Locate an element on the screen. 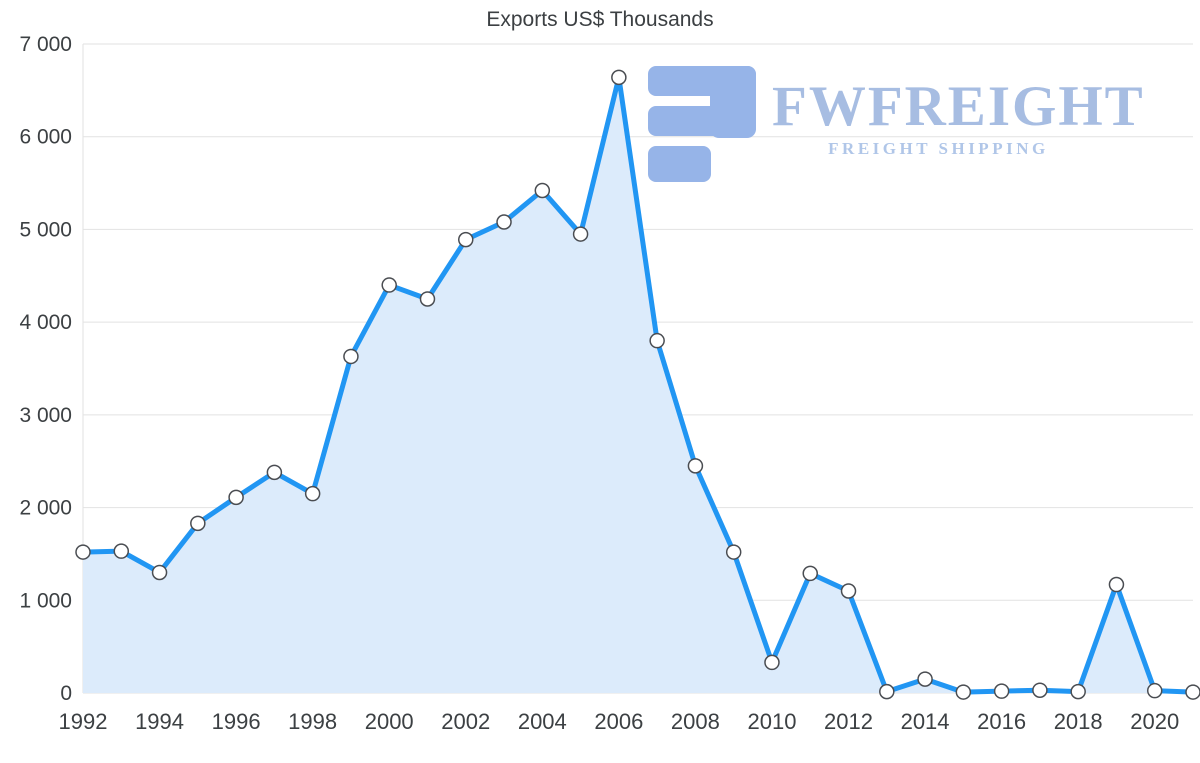 The height and width of the screenshot is (763, 1200). x-axis-tick-label: 1998 is located at coordinates (312, 721).